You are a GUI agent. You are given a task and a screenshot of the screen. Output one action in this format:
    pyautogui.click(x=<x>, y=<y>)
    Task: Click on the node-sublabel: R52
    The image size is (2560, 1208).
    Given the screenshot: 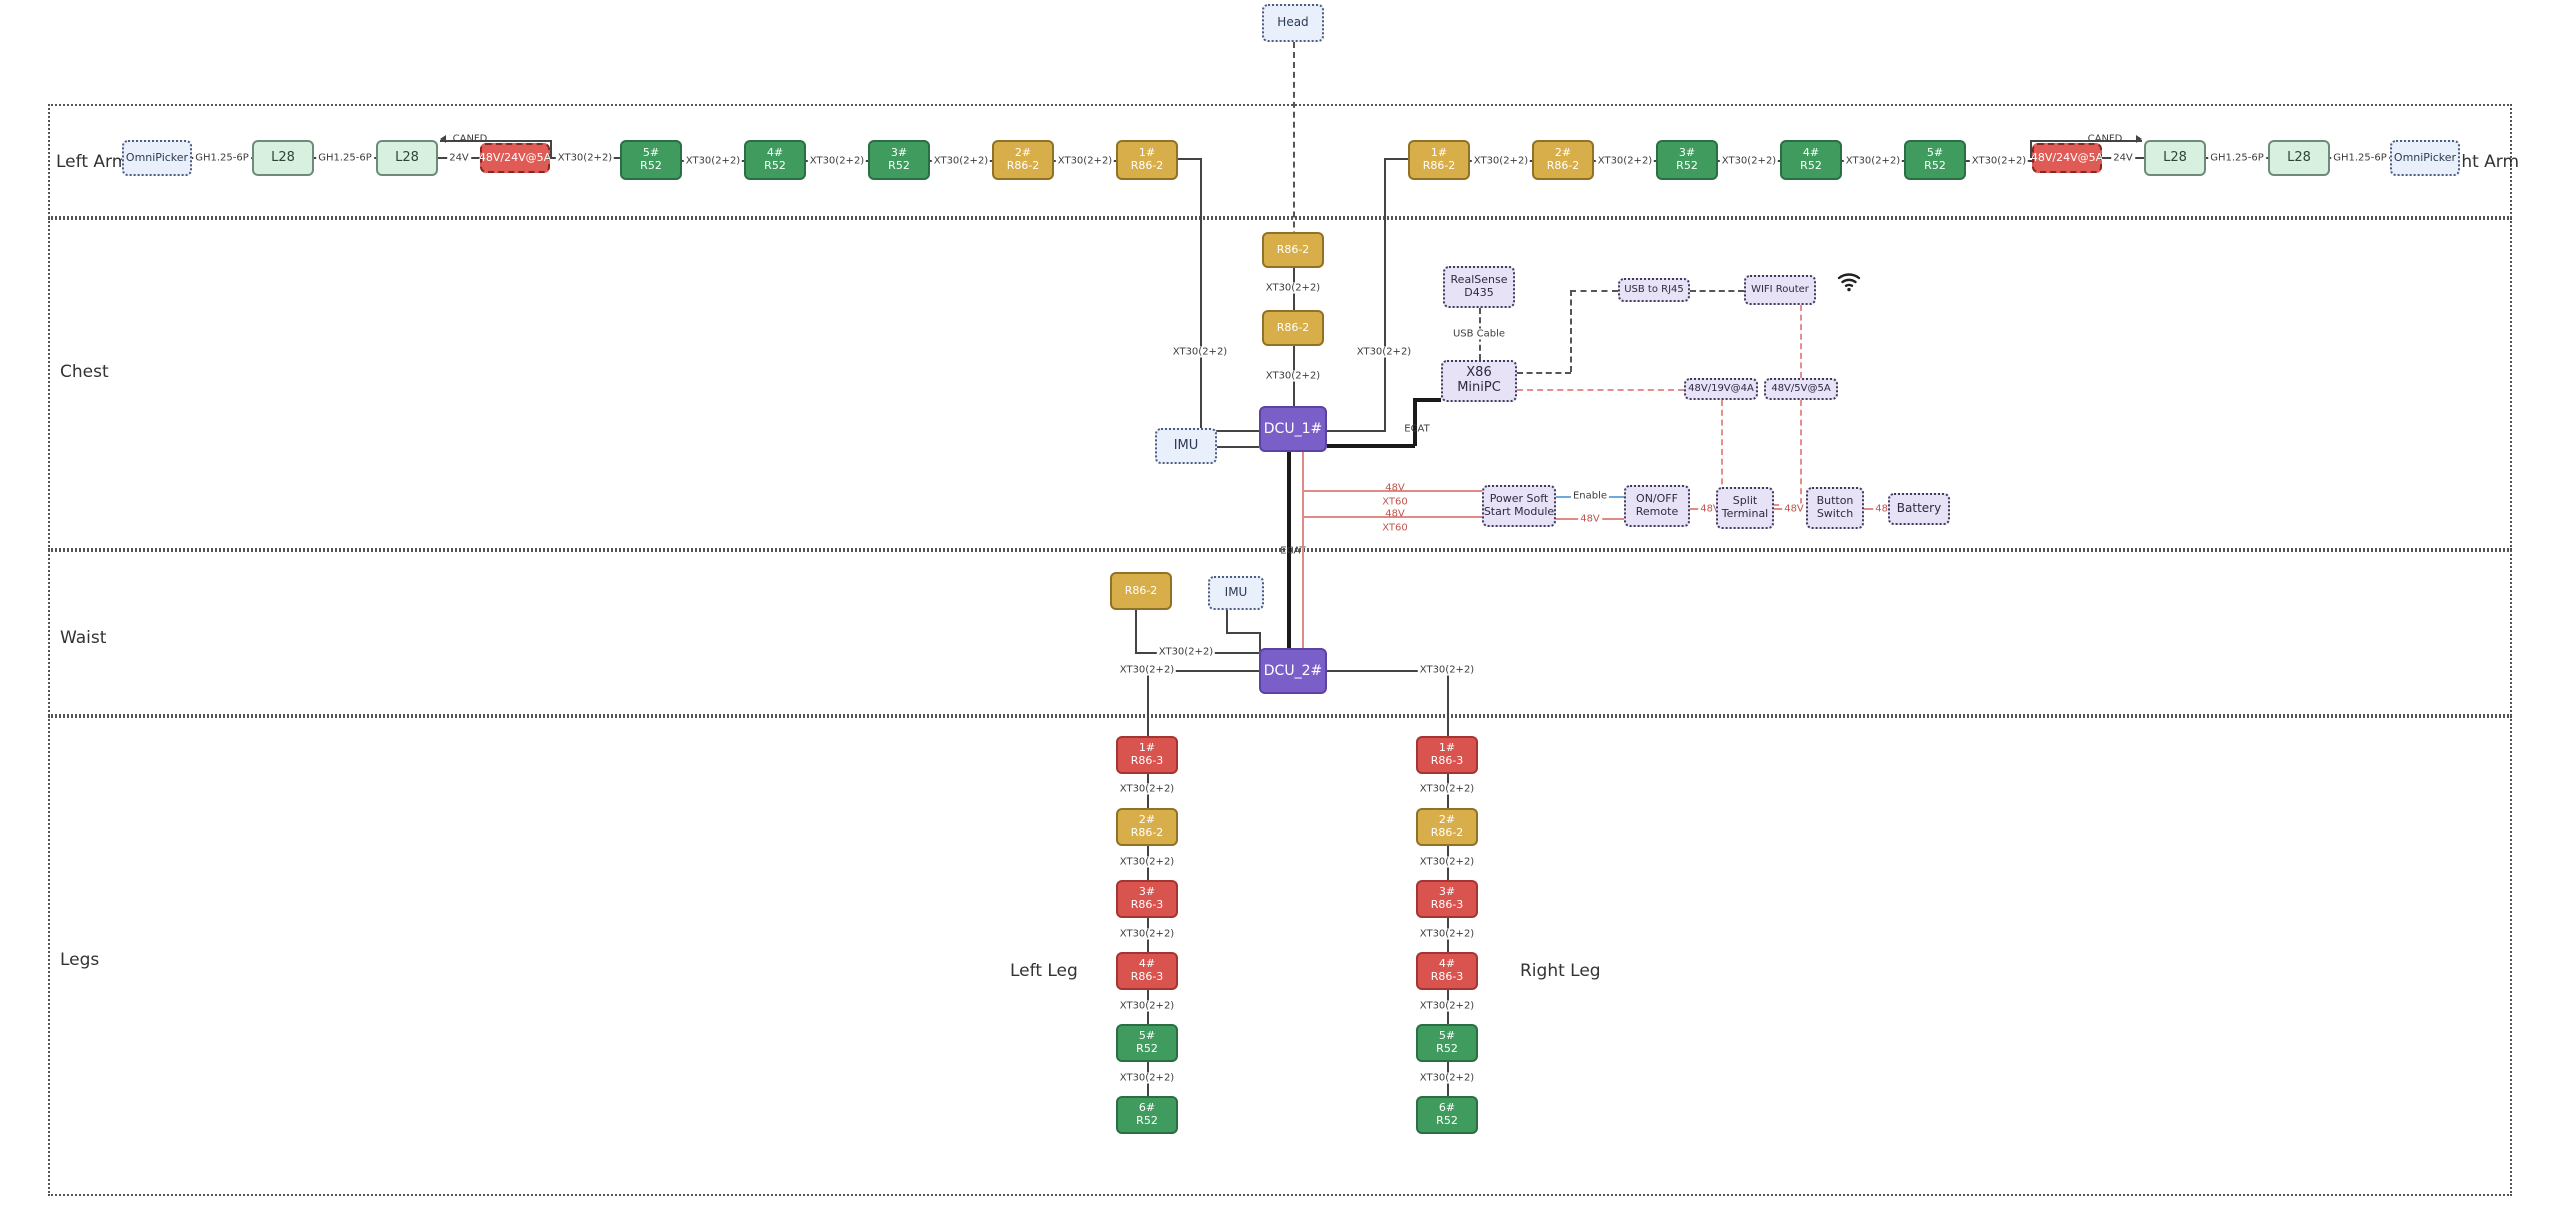 What is the action you would take?
    pyautogui.click(x=1147, y=1048)
    